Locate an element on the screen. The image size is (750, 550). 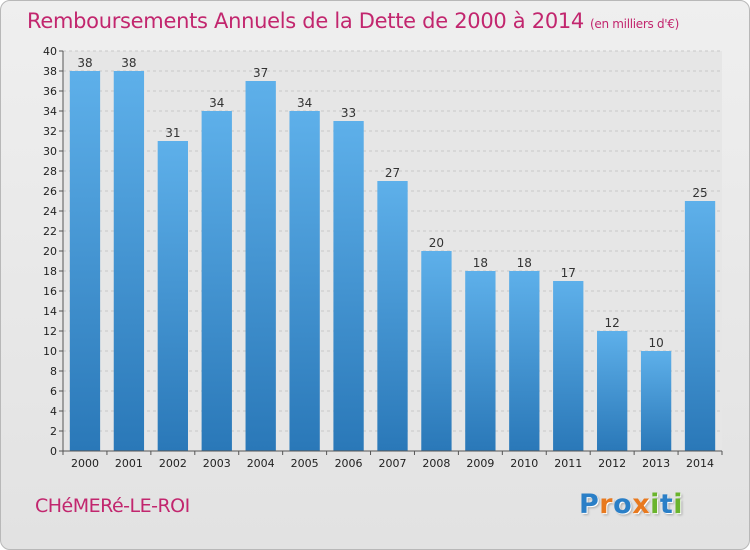
bar-2008 is located at coordinates (436, 351).